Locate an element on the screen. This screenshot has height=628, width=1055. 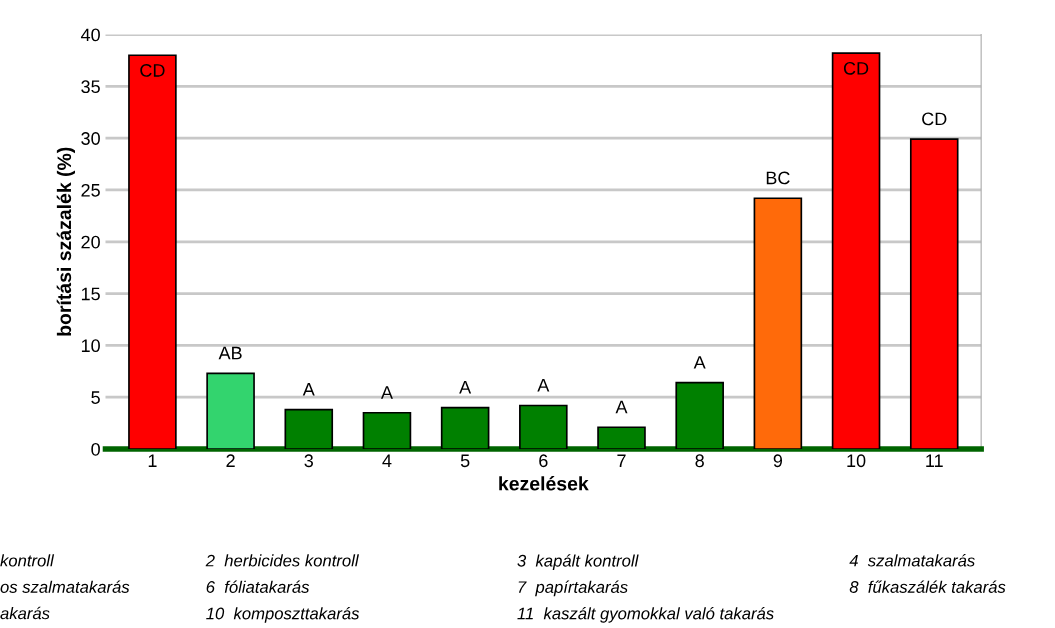
y-tick-label: 0 is located at coordinates (95, 449).